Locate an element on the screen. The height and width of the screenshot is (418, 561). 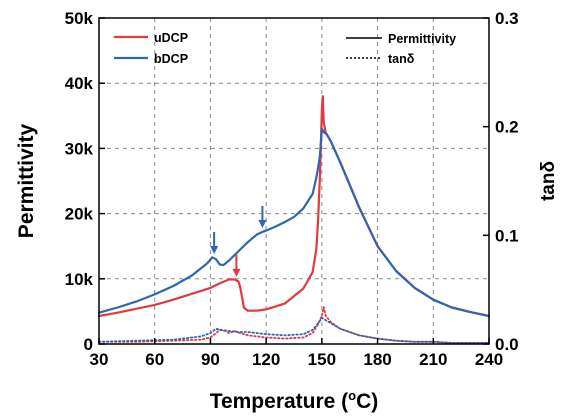
annotation-arrows is located at coordinates (238, 241).